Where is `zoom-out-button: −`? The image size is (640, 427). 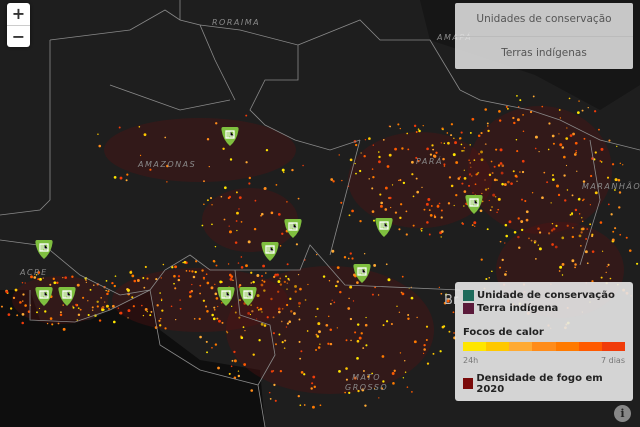 zoom-out-button: − is located at coordinates (18, 36).